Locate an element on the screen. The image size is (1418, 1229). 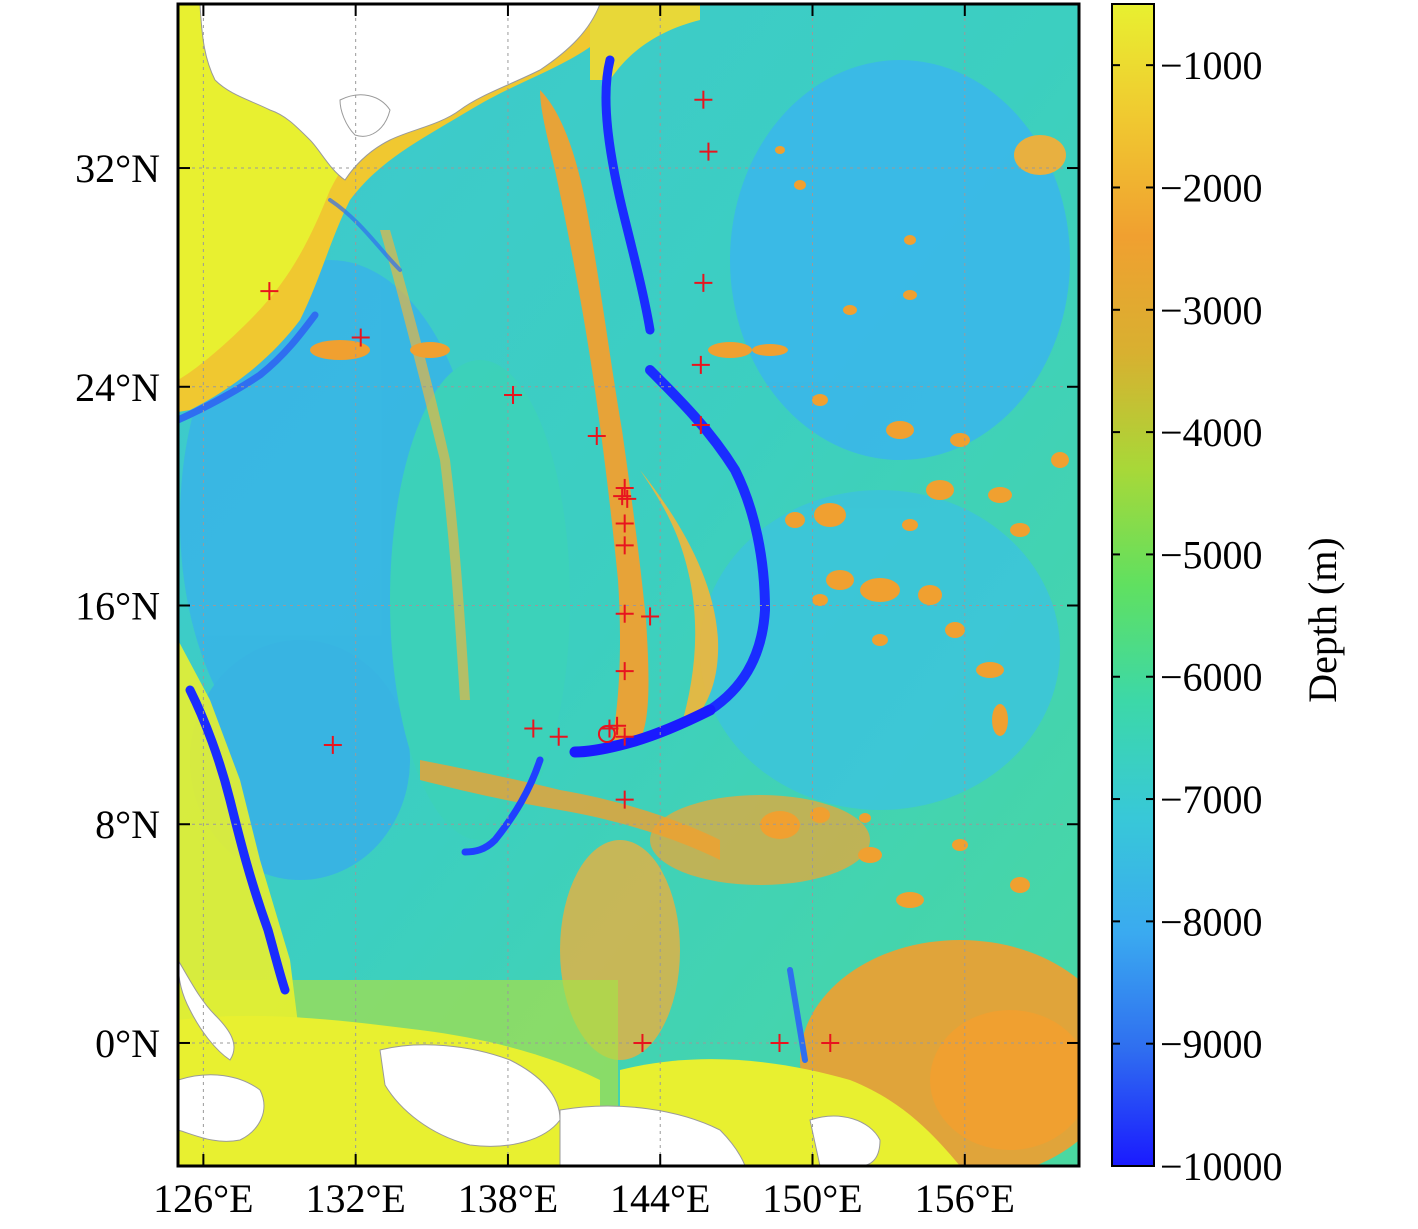
plateau-core is located at coordinates (1004, 1080).